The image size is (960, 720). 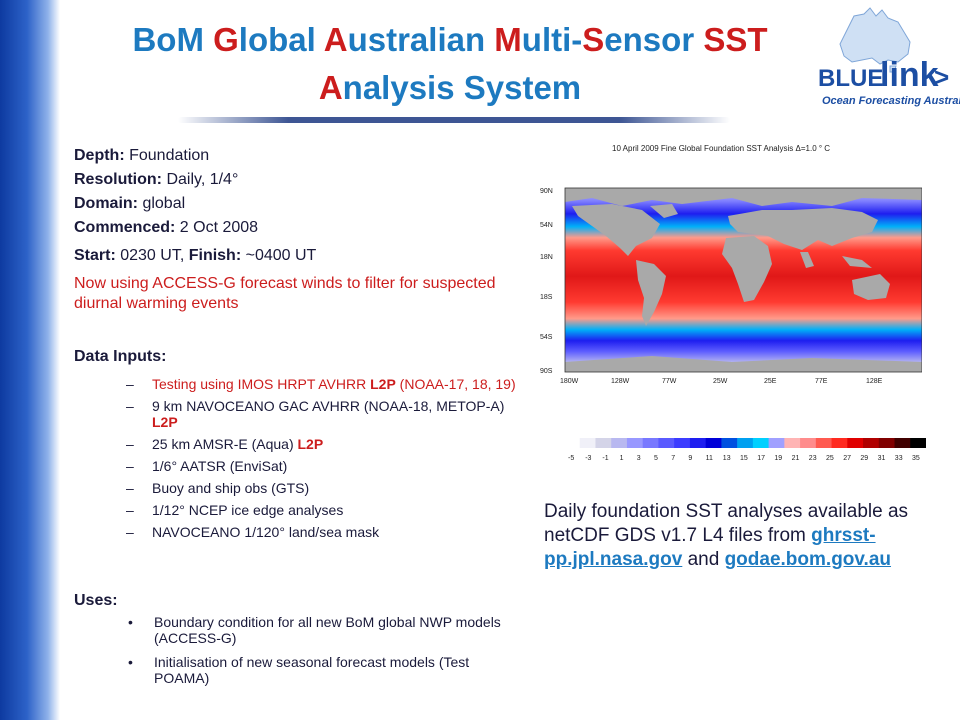 What do you see at coordinates (200, 179) in the screenshot?
I see `spec-value: Daily, 1/4°` at bounding box center [200, 179].